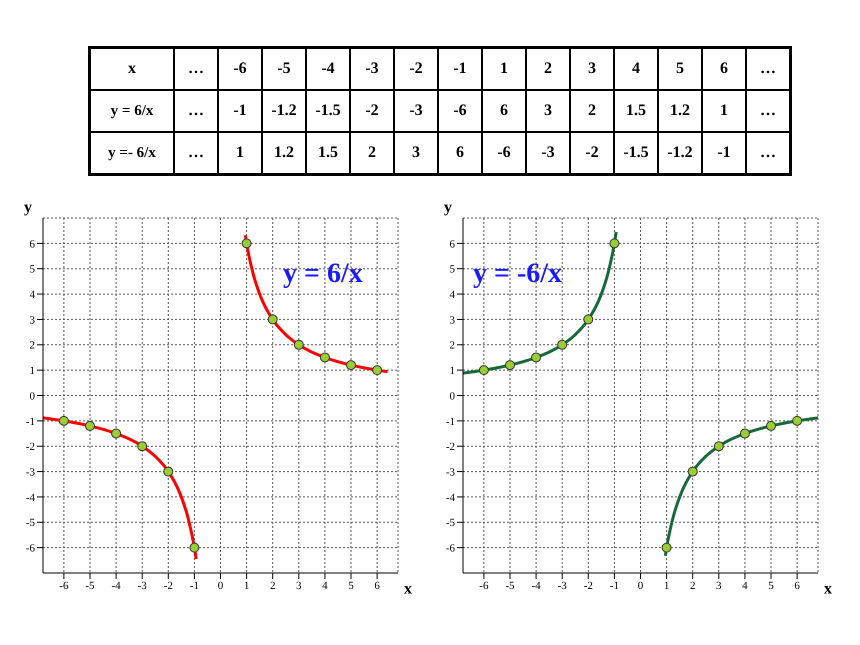 The height and width of the screenshot is (645, 860). I want to click on x-tick-label: -1, so click(194, 586).